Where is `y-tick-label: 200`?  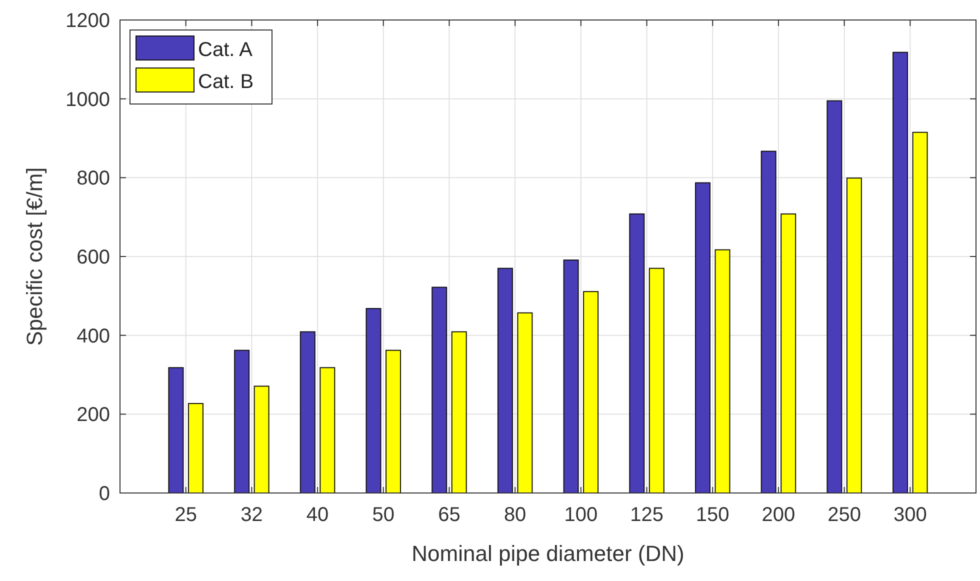
y-tick-label: 200 is located at coordinates (93, 415).